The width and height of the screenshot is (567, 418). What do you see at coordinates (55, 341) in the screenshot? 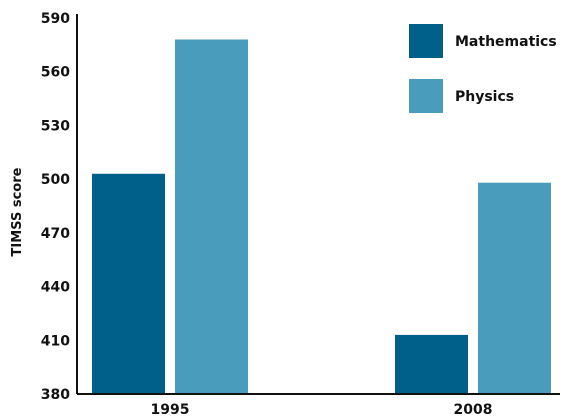
I see `y-tick-label: 410` at bounding box center [55, 341].